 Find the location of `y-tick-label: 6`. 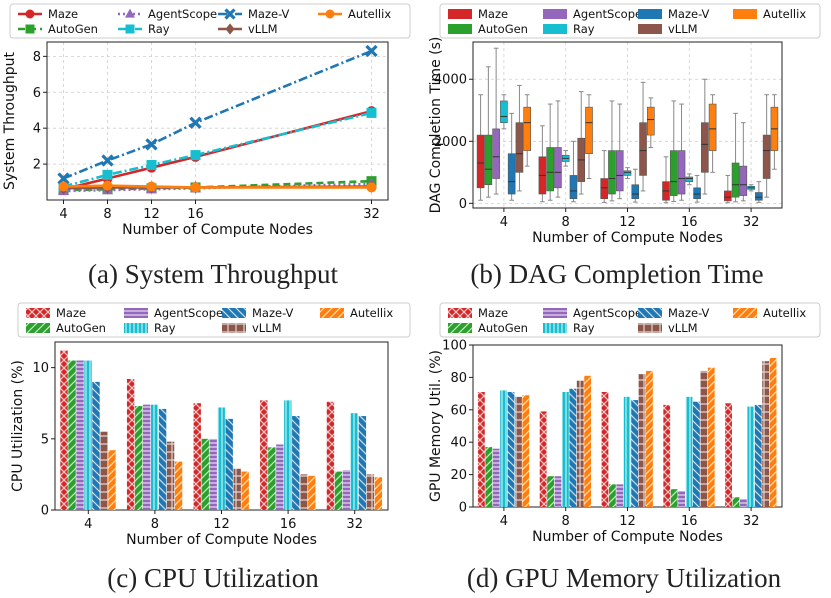

y-tick-label: 6 is located at coordinates (37, 93).